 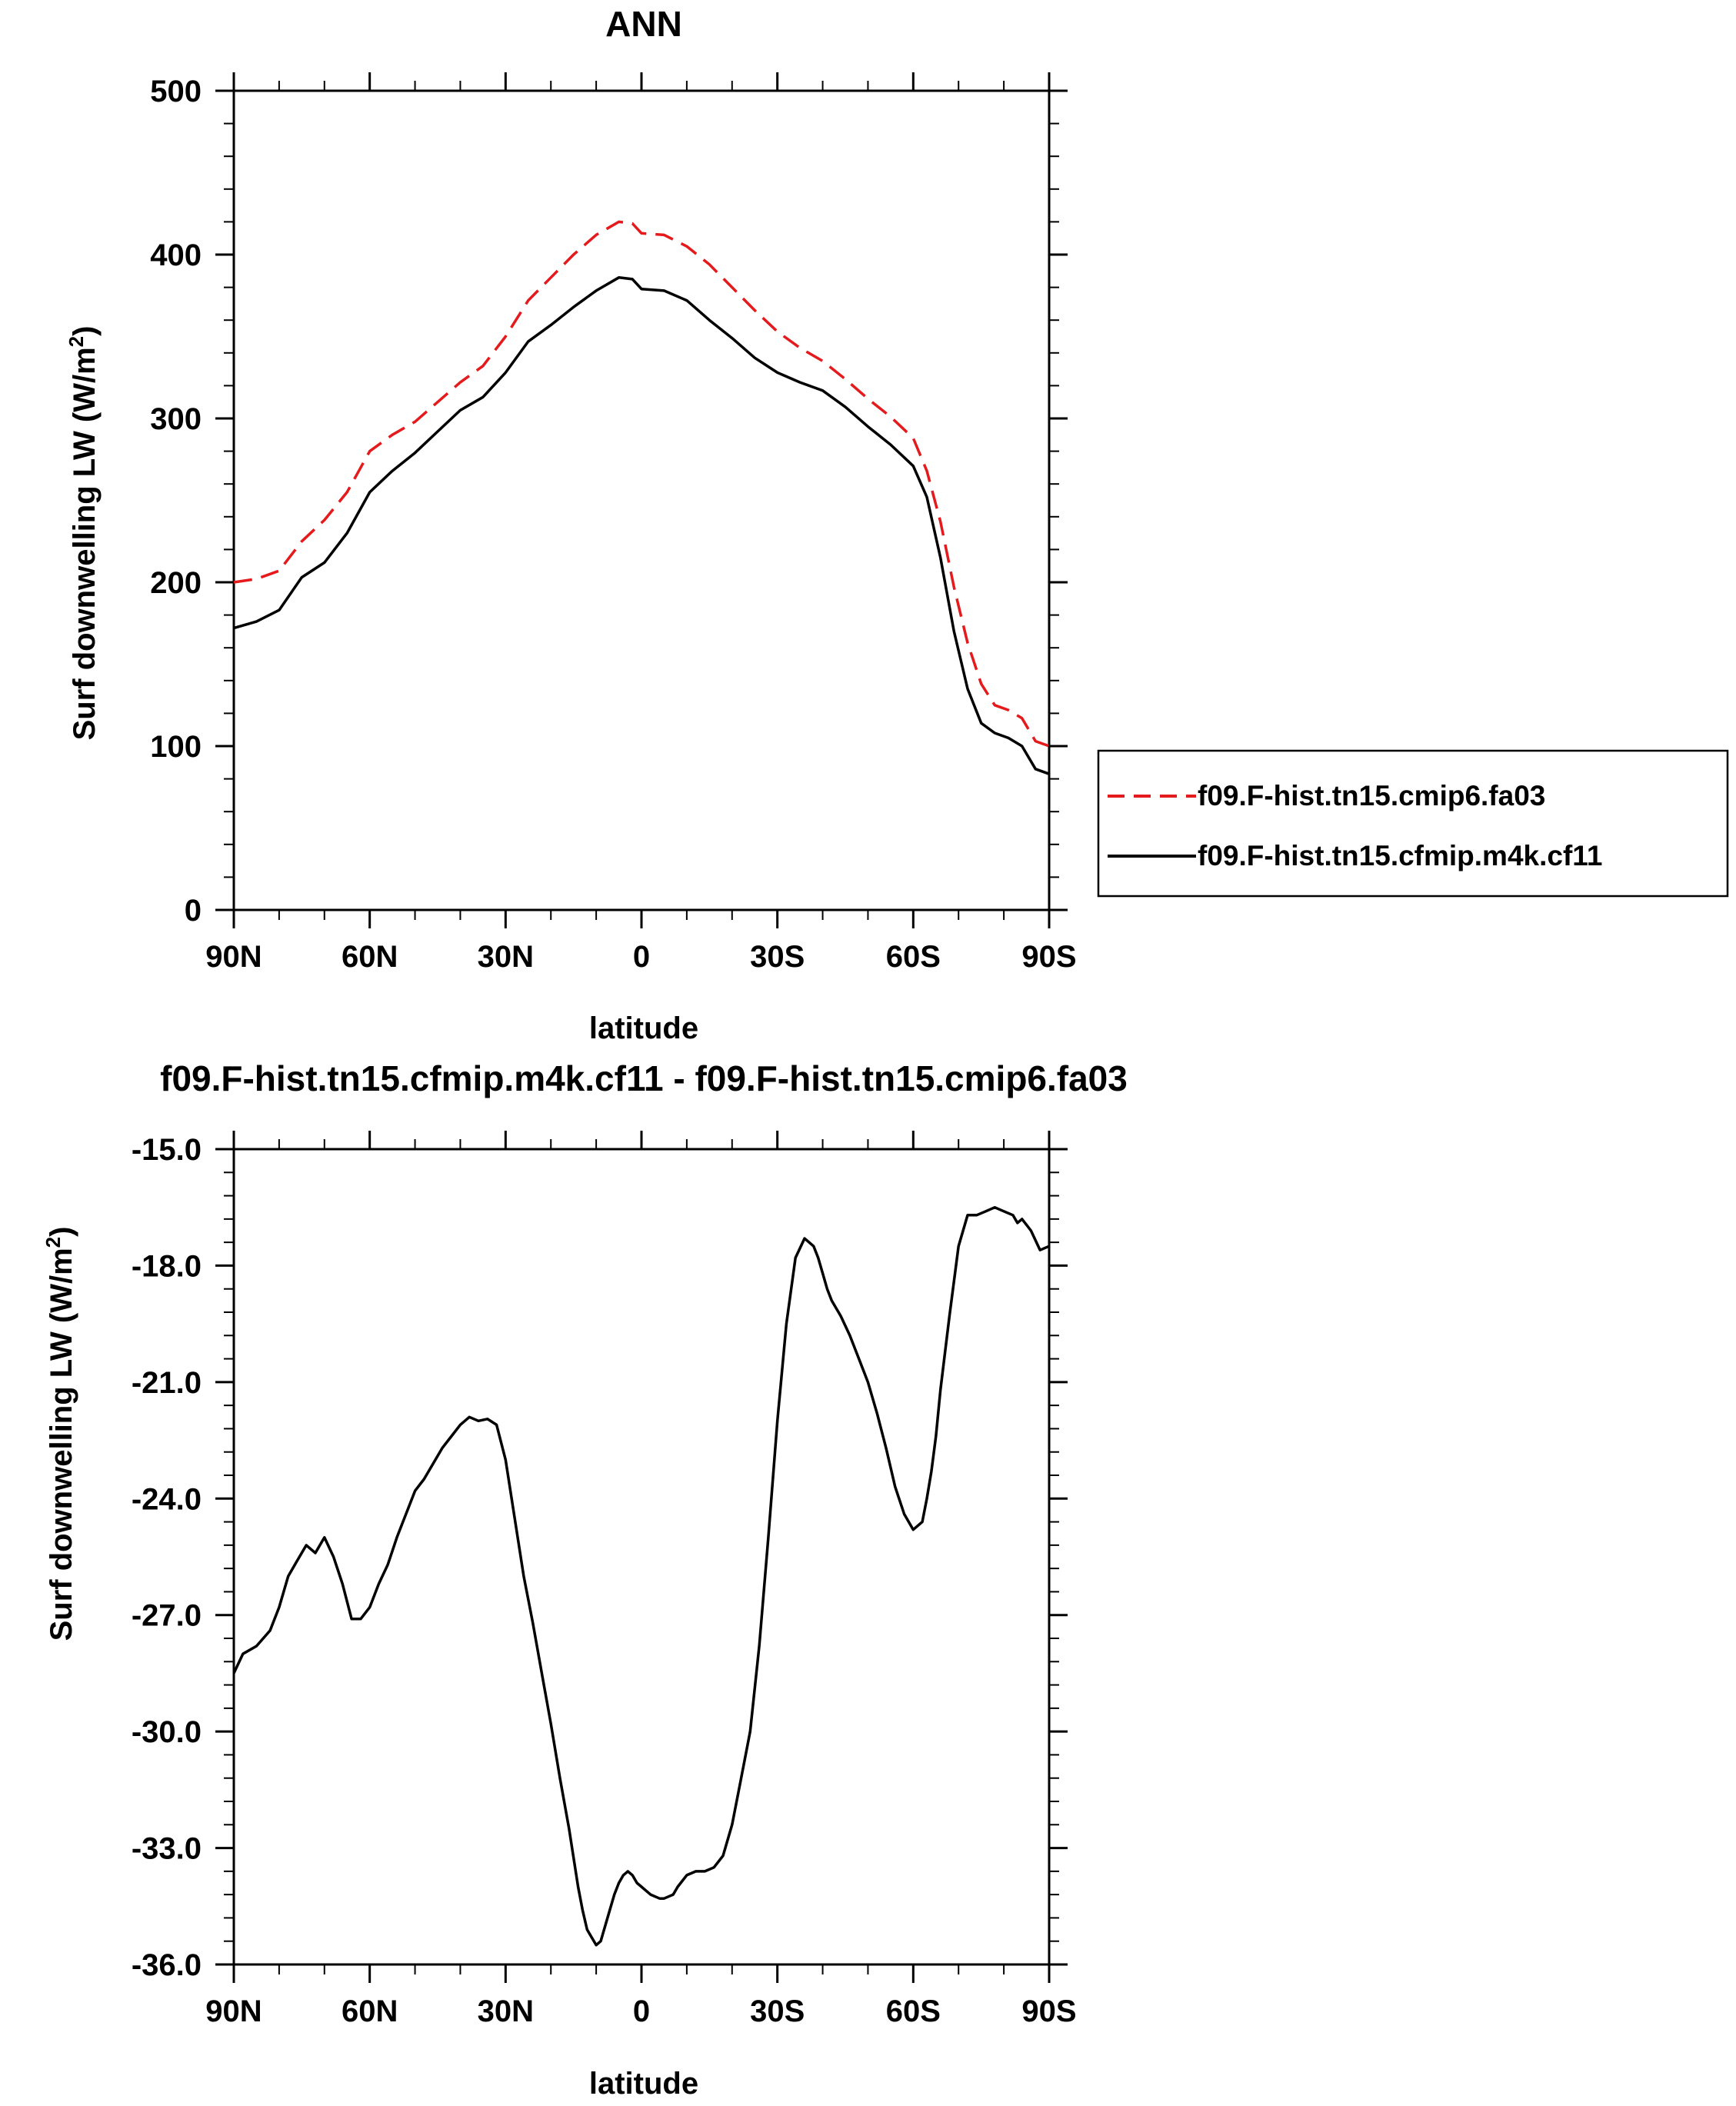 I want to click on bottom-x-tick-label: 0, so click(x=641, y=2011).